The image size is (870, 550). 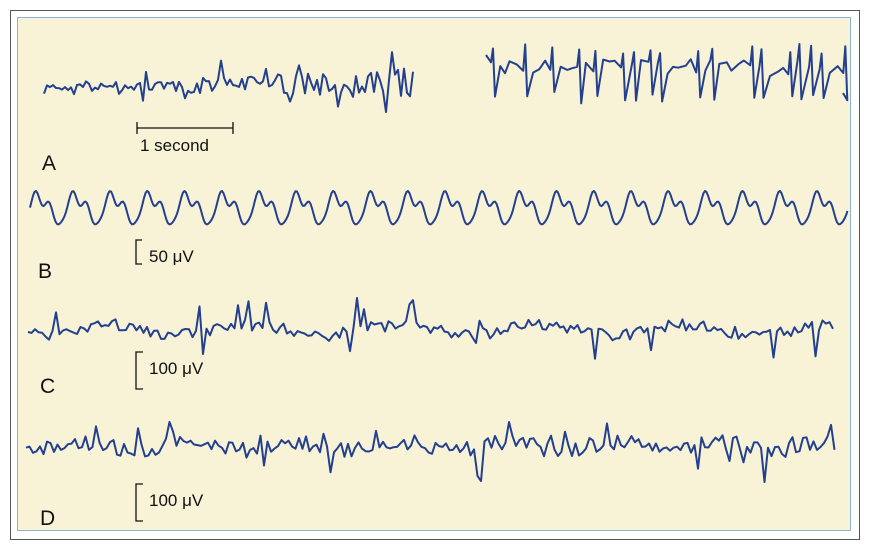 I want to click on voltage-scale-label-d: 100 μV, so click(x=176, y=500).